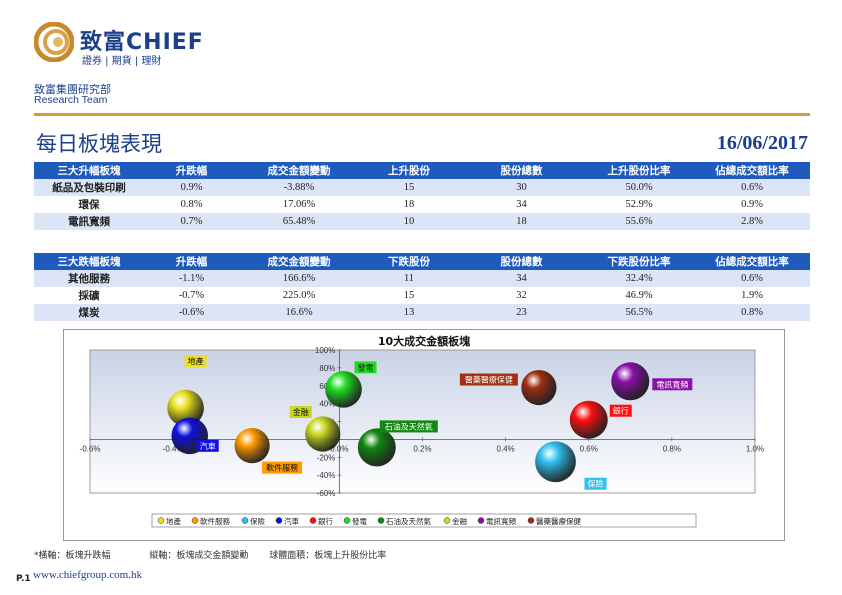 Image resolution: width=842 pixels, height=595 pixels. What do you see at coordinates (589, 448) in the screenshot?
I see `x-tick-label: 0.6%` at bounding box center [589, 448].